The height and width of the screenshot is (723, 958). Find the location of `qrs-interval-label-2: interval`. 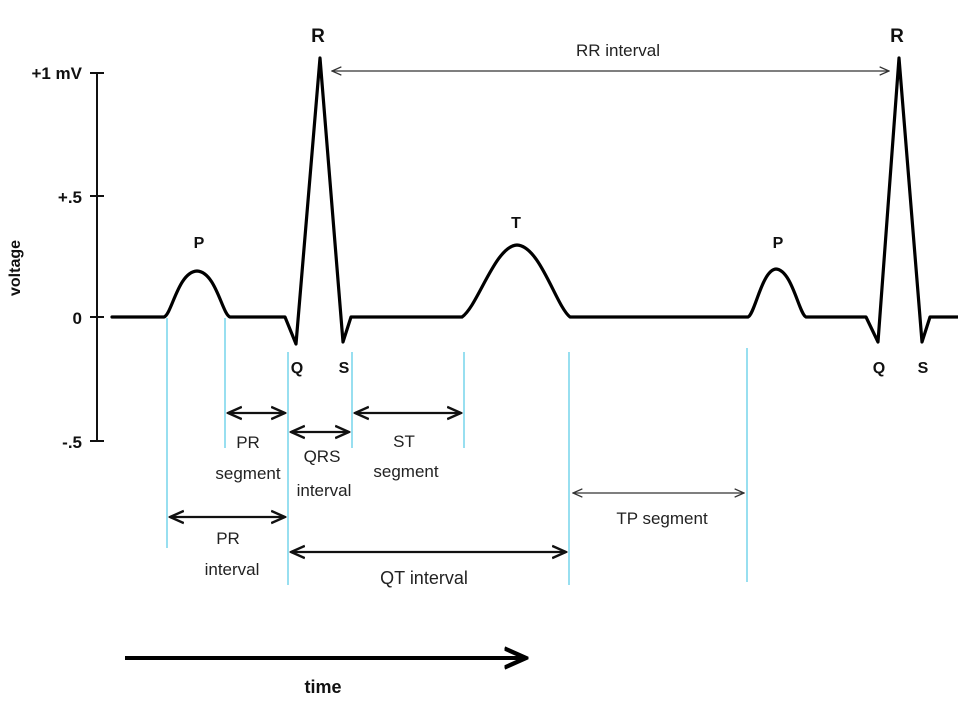

qrs-interval-label-2: interval is located at coordinates (324, 490).